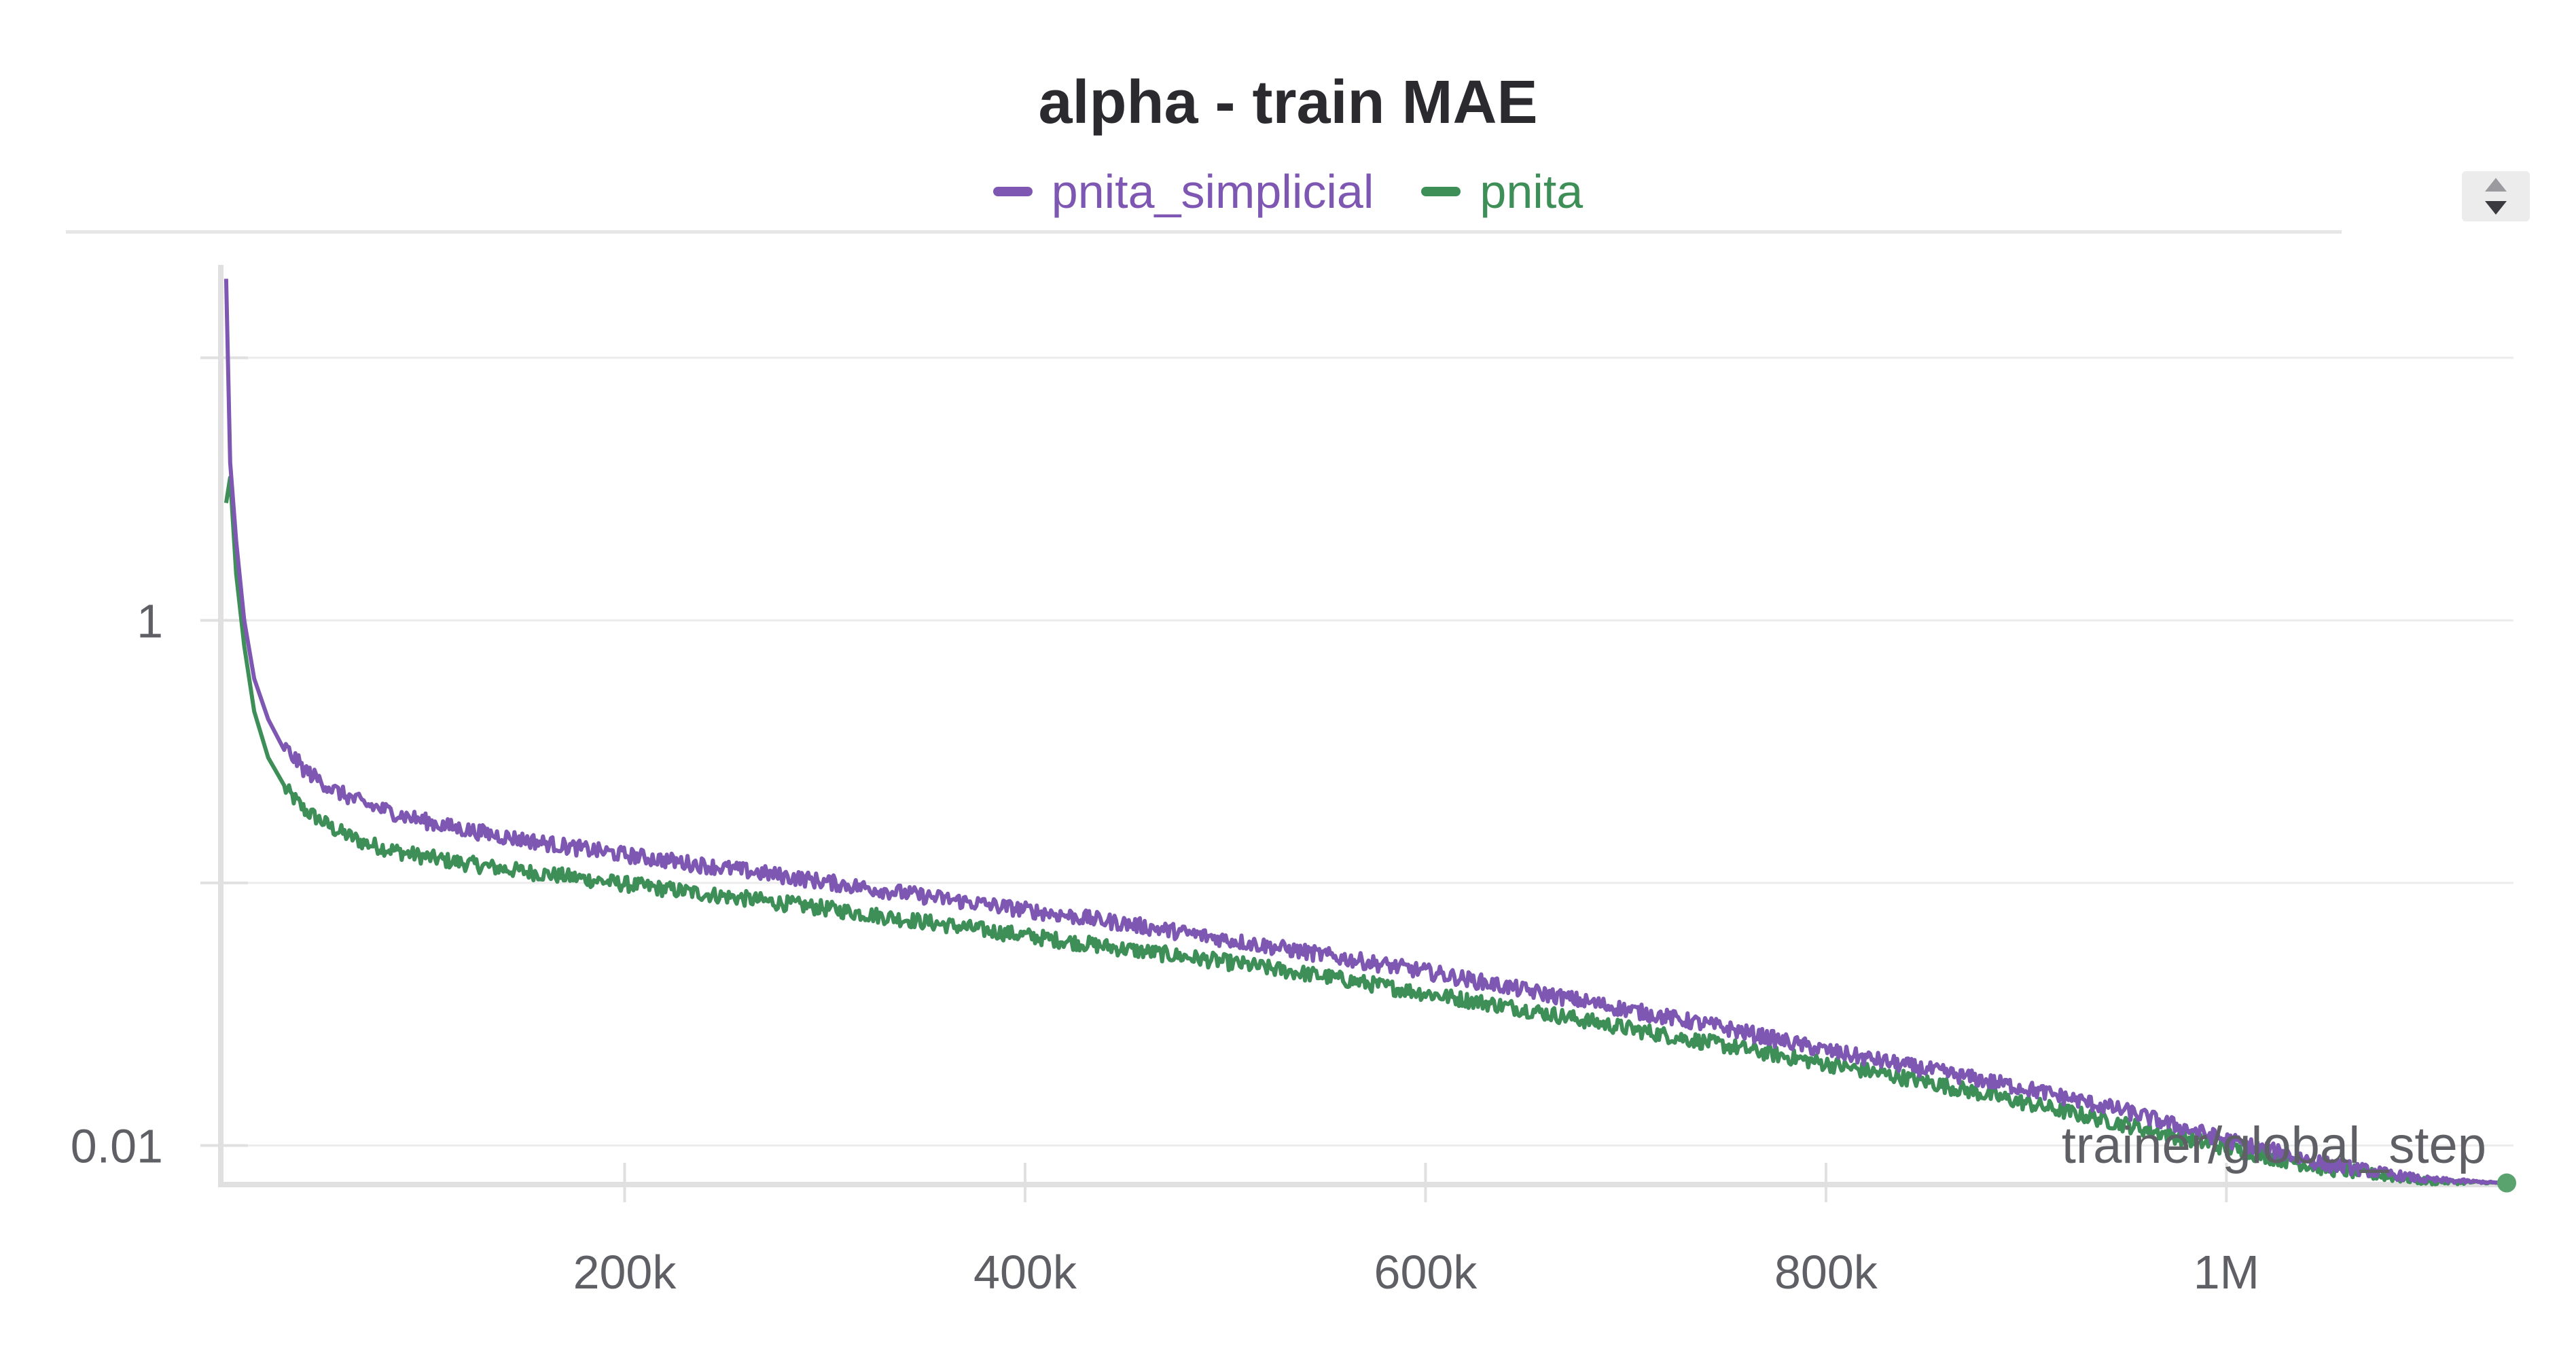 The height and width of the screenshot is (1353, 2576). I want to click on series-end-marker, so click(2506, 1183).